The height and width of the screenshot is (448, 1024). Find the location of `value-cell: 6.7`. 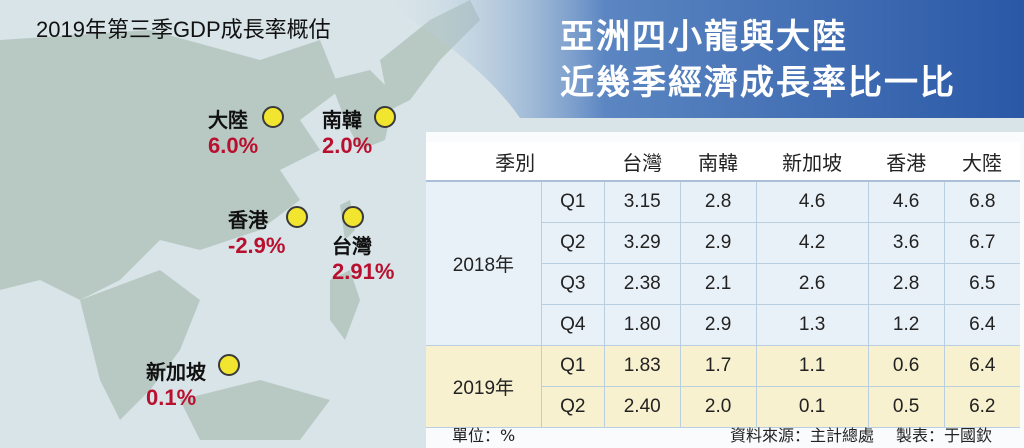

value-cell: 6.7 is located at coordinates (981, 243).